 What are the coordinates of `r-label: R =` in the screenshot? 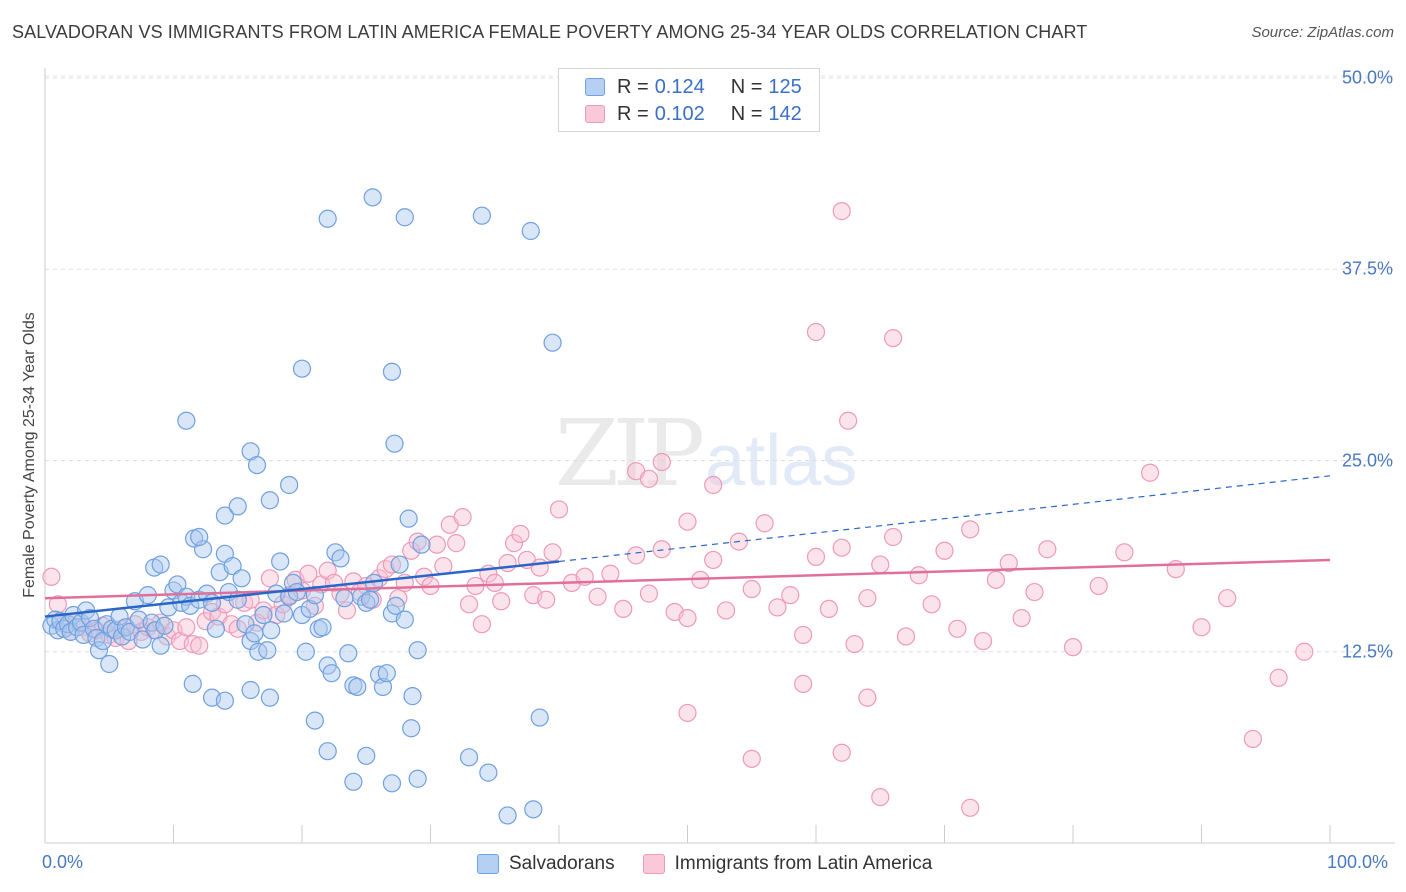 It's located at (633, 113).